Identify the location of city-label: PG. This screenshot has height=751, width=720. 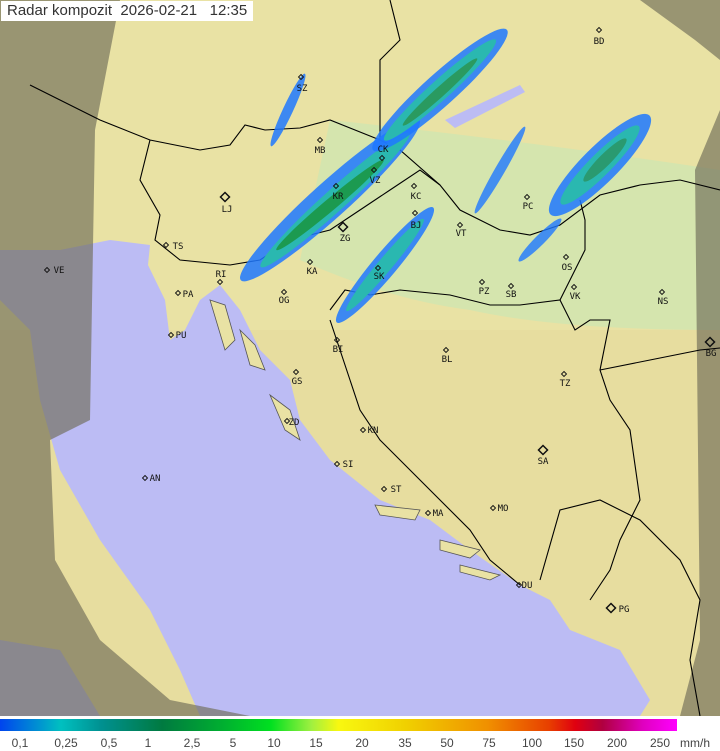
(624, 610).